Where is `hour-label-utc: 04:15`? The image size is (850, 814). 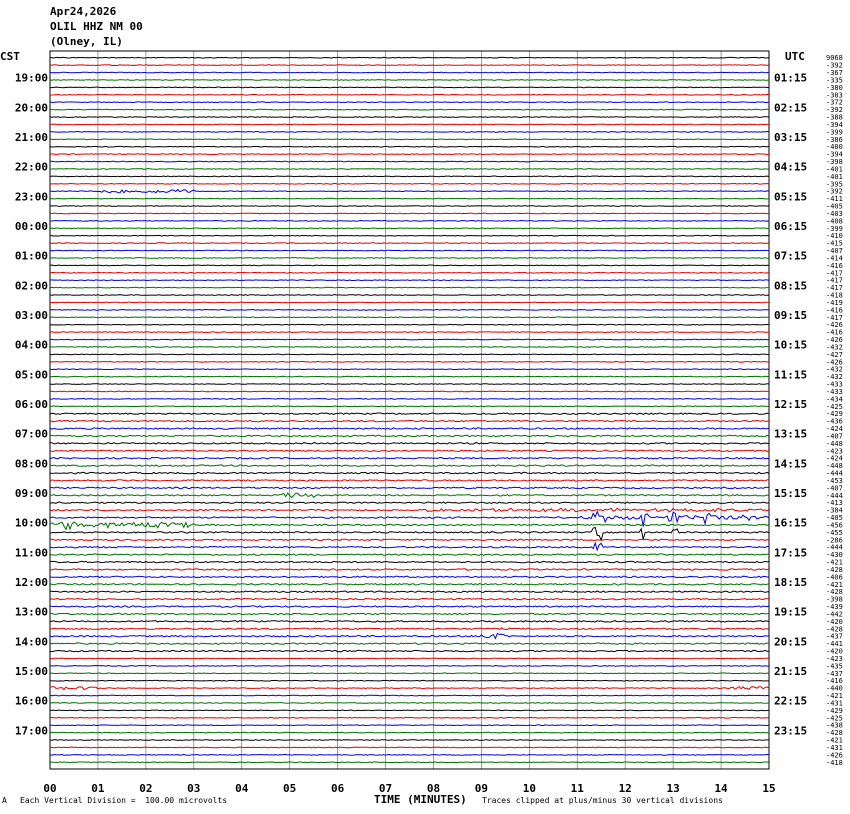
hour-label-utc: 04:15 is located at coordinates (790, 167).